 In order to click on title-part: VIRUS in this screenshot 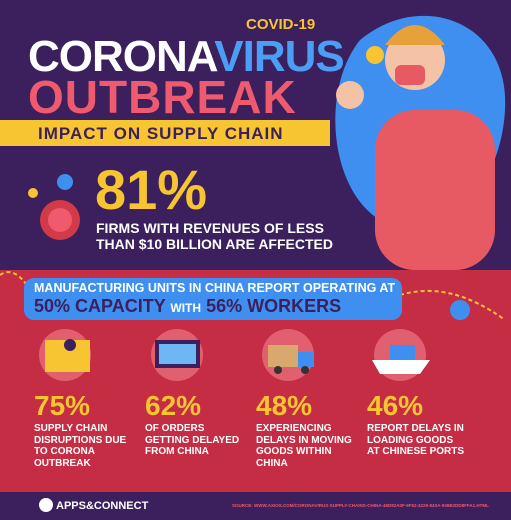, I will do `click(279, 56)`.